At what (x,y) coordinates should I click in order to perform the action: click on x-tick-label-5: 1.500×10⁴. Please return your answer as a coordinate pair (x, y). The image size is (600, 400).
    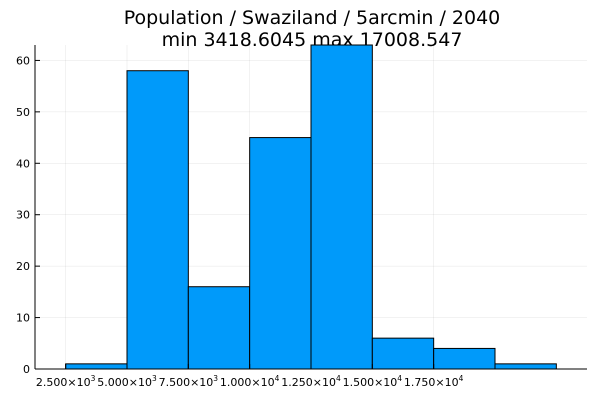
    Looking at the image, I should click on (373, 381).